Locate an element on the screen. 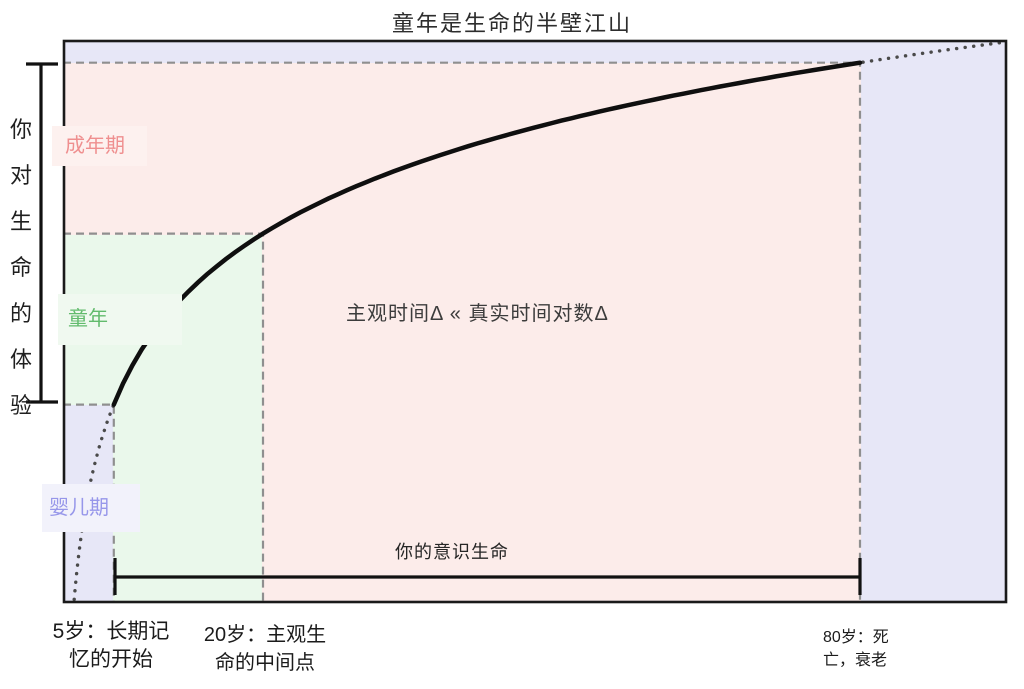 This screenshot has width=1024, height=689. milestone-age20-line2: 命的中间点 is located at coordinates (265, 663).